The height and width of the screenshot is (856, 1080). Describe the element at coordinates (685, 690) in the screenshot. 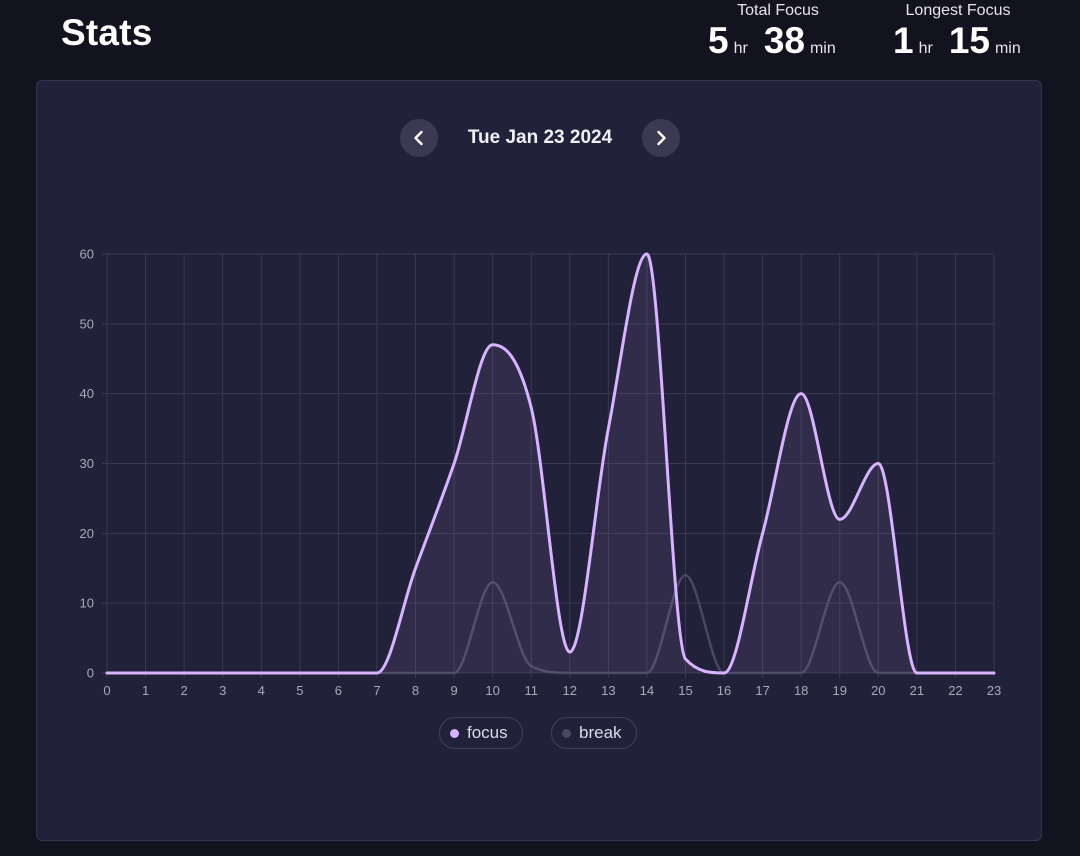

I see `x-tick-label: 15` at that location.